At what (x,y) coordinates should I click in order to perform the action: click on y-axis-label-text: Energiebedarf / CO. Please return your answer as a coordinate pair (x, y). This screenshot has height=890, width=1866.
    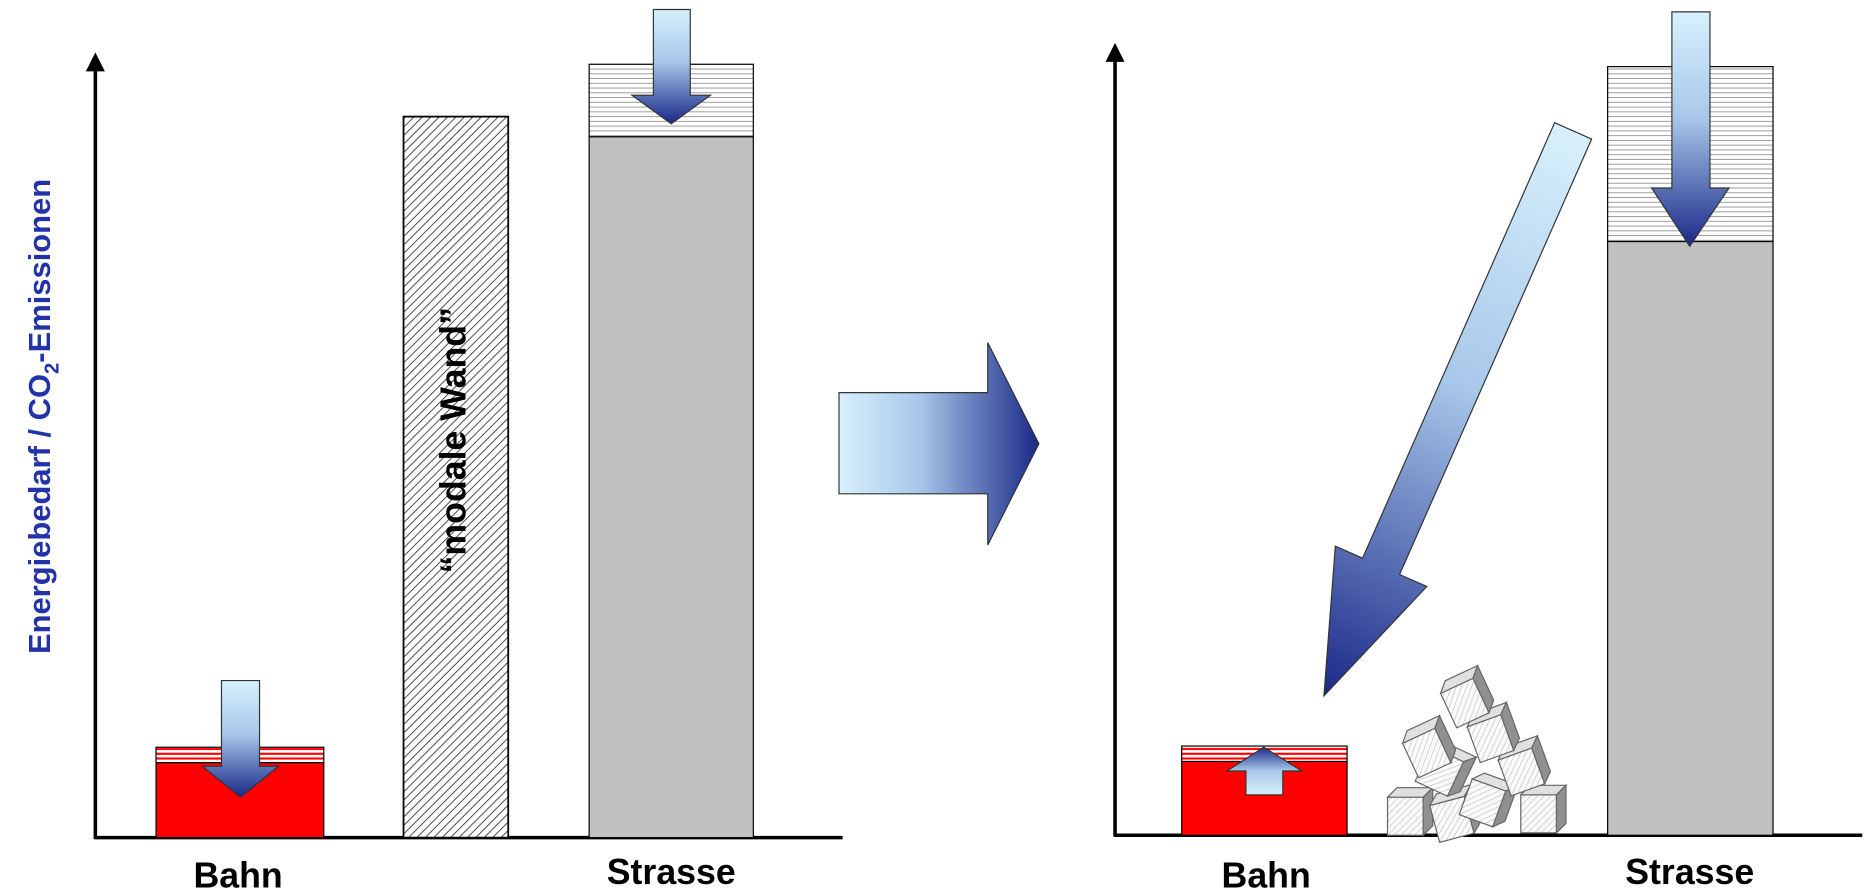
    Looking at the image, I should click on (39, 514).